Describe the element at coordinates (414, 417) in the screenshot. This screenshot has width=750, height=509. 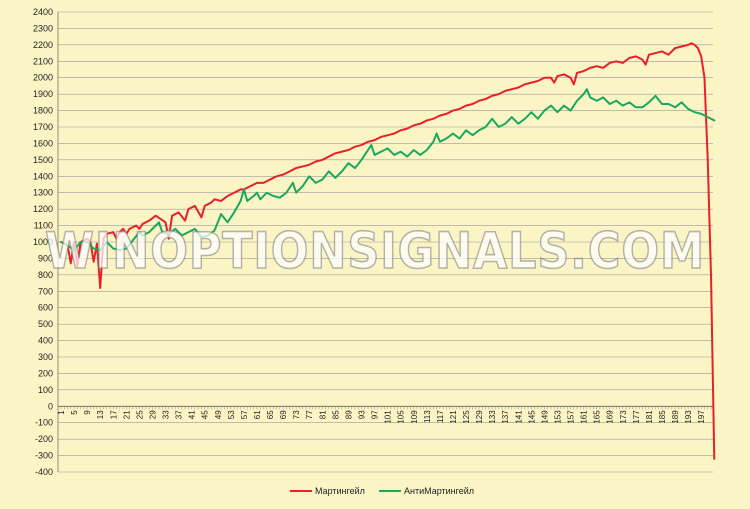
I see `x-tick-label: 109` at that location.